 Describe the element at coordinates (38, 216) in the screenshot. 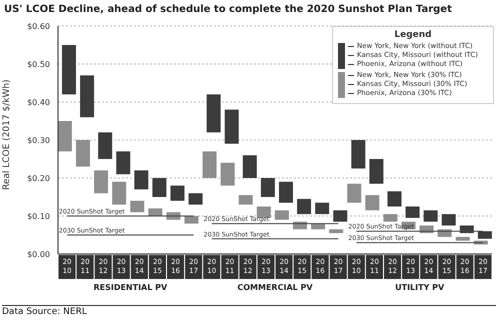

I see `y-tick-label: $0.10` at that location.